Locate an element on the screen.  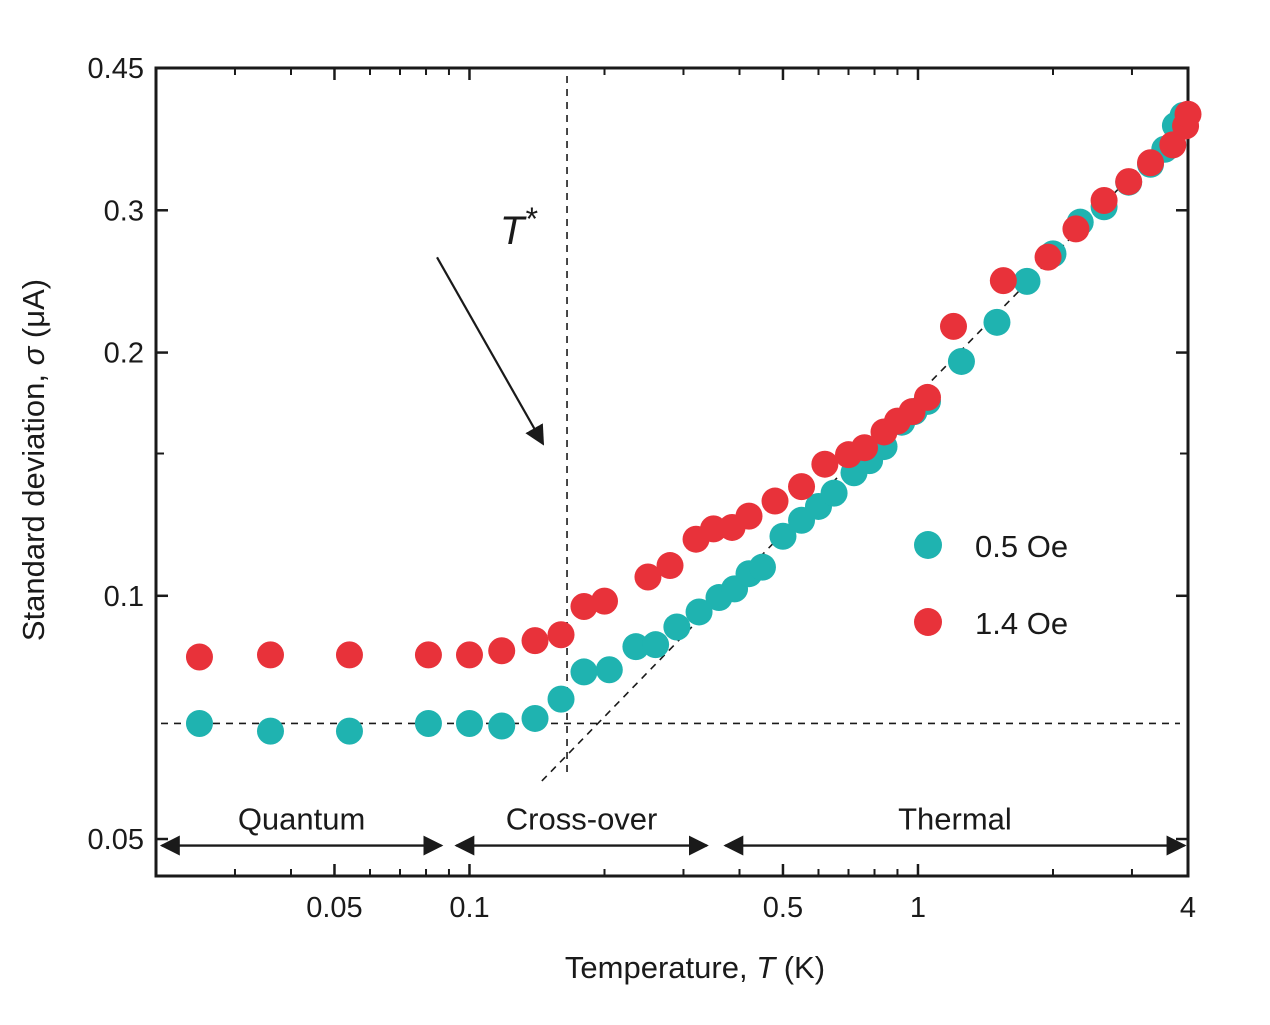
y-axis-title-suffix: (μA) is located at coordinates (33, 313).